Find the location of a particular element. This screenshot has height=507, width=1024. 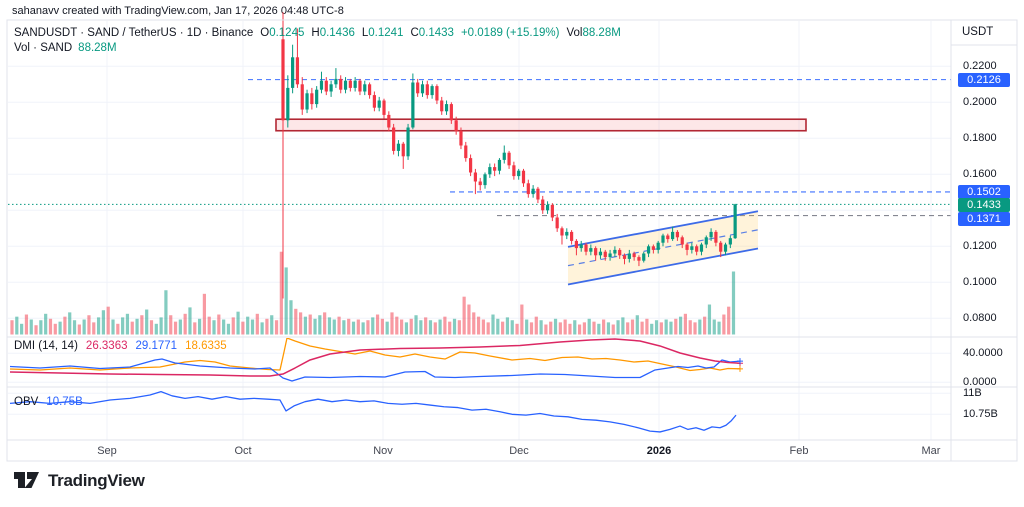

obv-line is located at coordinates (373, 411).